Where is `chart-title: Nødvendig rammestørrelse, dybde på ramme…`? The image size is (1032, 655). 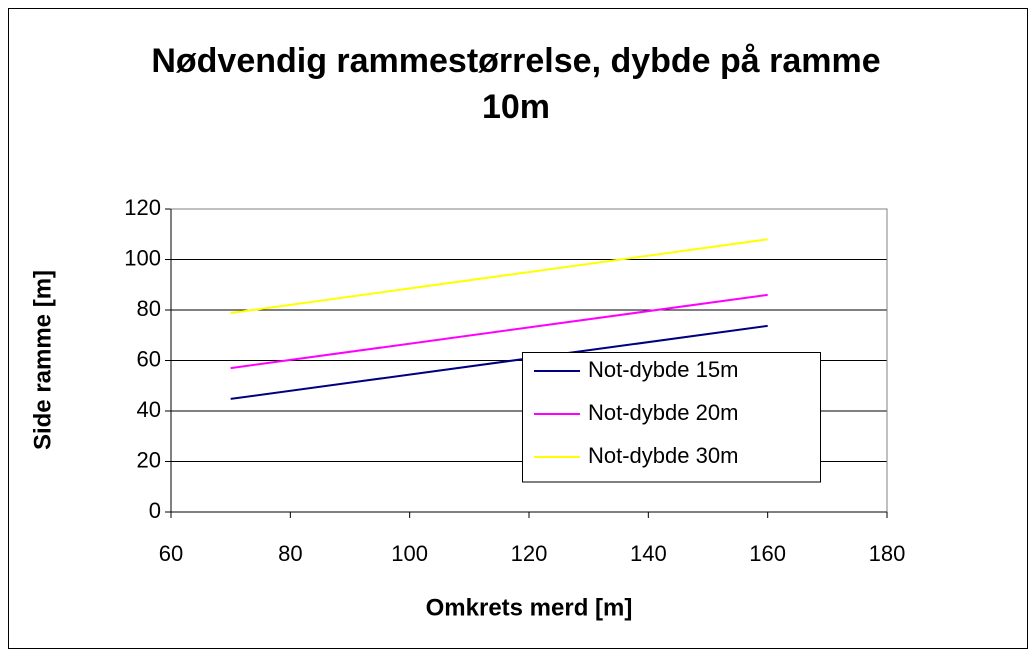
chart-title: Nødvendig rammestørrelse, dybde på ramme… is located at coordinates (516, 84).